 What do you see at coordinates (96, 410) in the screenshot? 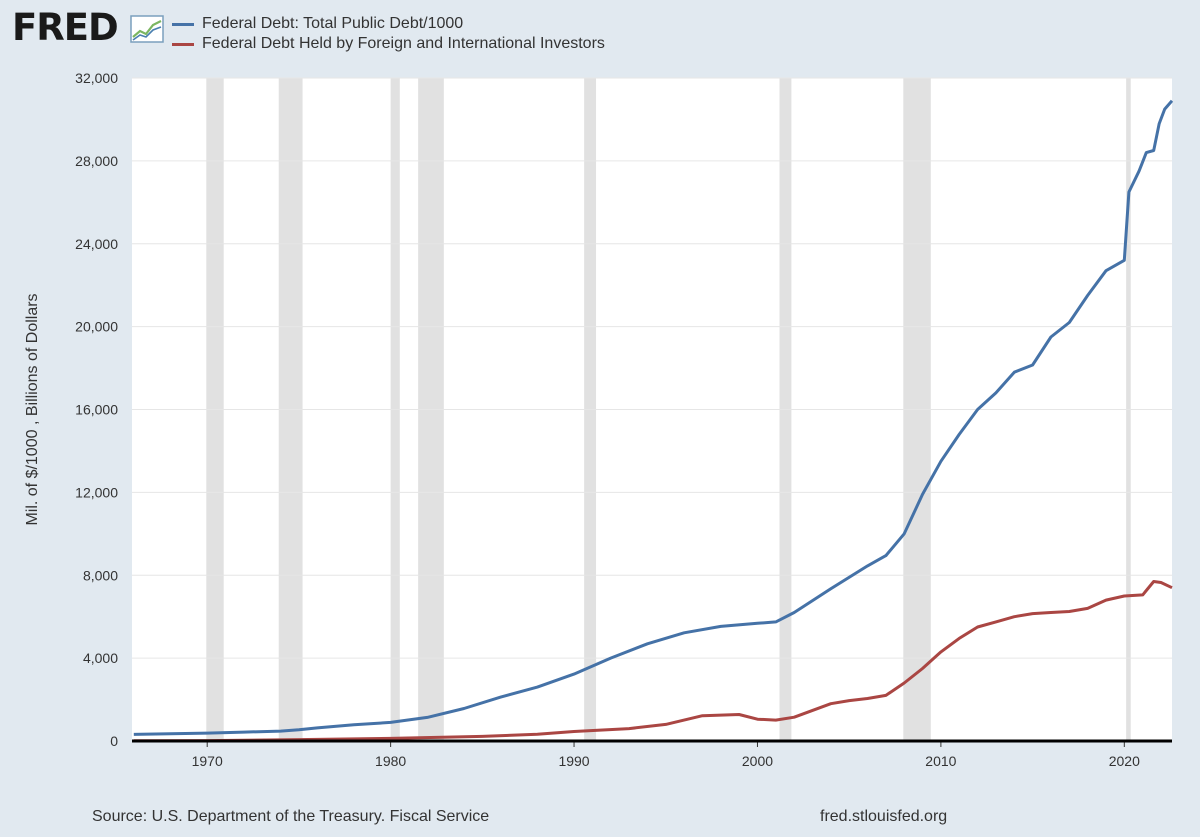
I see `y-tick-label: 16,000` at bounding box center [96, 410].